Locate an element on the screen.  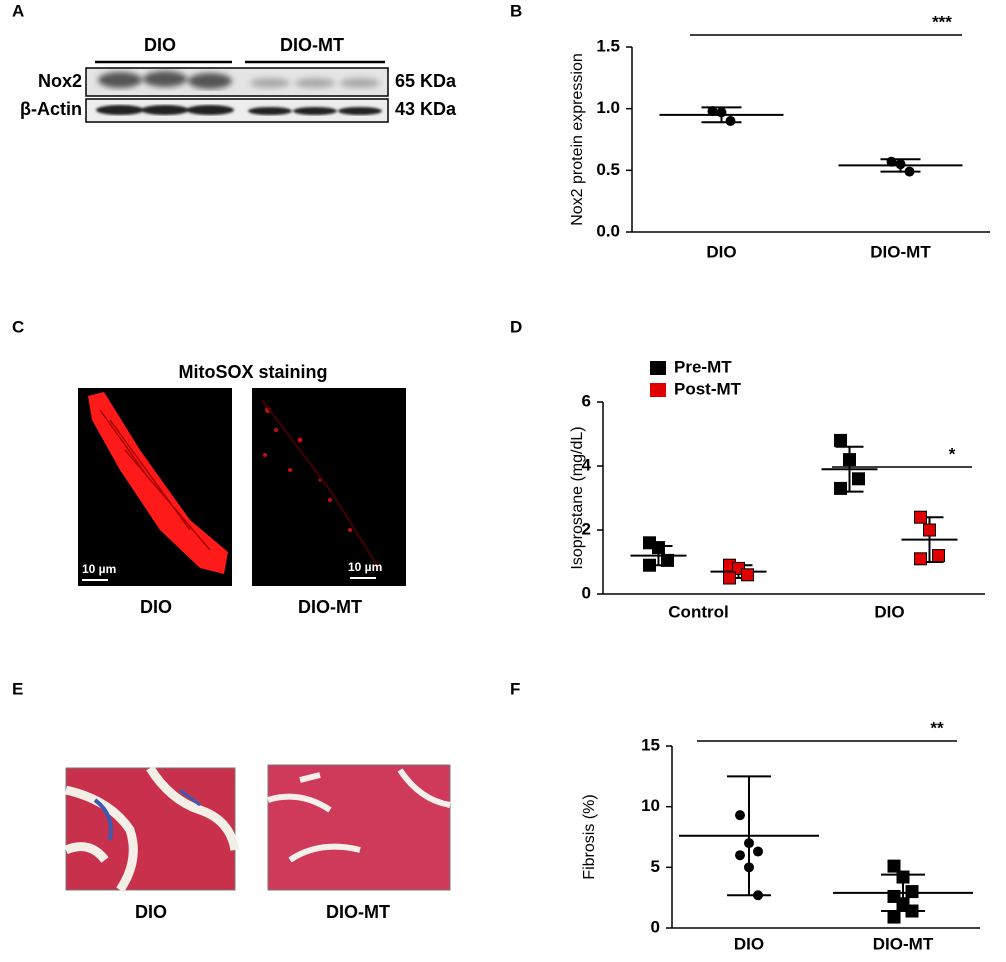
staining-panel: MitoSOX staining 10 µm 10 µm DIO DIO-MT is located at coordinates (242, 489).